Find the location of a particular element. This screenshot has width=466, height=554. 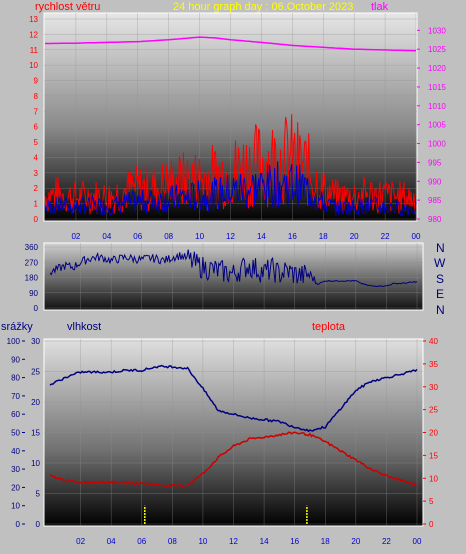

x-tick-bottom-00: 00 is located at coordinates (417, 541).